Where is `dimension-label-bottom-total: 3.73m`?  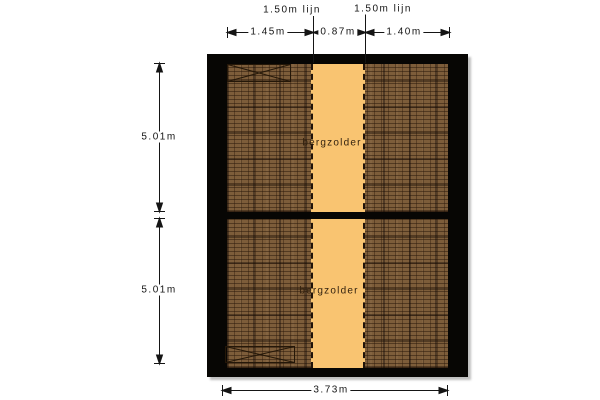 dimension-label-bottom-total: 3.73m is located at coordinates (331, 390).